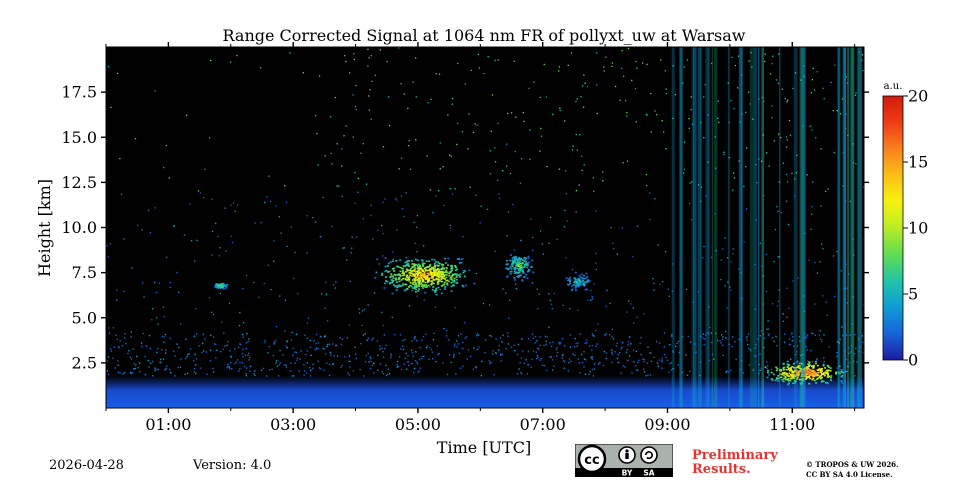 The image size is (960, 480). What do you see at coordinates (484, 447) in the screenshot?
I see `x-axis-label: Time [UTC]` at bounding box center [484, 447].